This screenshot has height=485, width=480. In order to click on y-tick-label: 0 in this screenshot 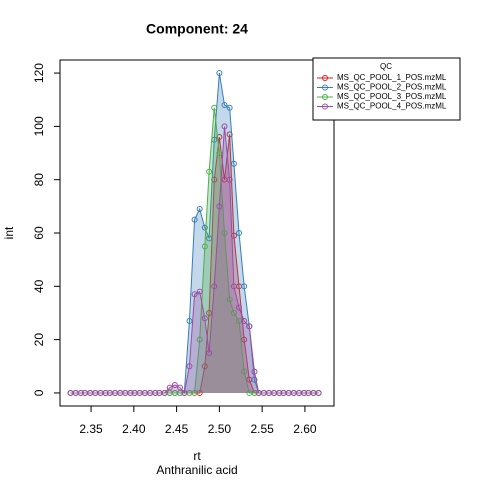, I will do `click(39, 392)`.